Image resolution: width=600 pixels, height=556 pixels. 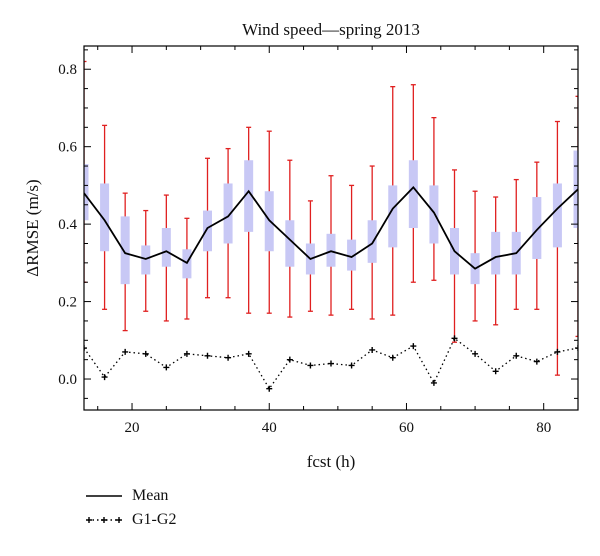 What do you see at coordinates (104, 520) in the screenshot?
I see `legend-swatch-g1-g2` at bounding box center [104, 520].